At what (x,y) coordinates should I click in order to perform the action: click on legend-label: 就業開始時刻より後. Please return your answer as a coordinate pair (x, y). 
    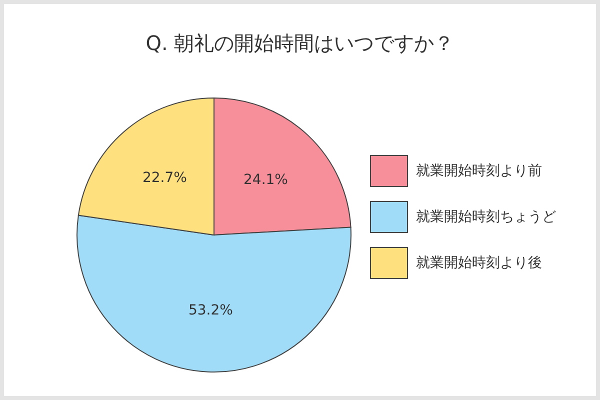
    Looking at the image, I should click on (479, 263).